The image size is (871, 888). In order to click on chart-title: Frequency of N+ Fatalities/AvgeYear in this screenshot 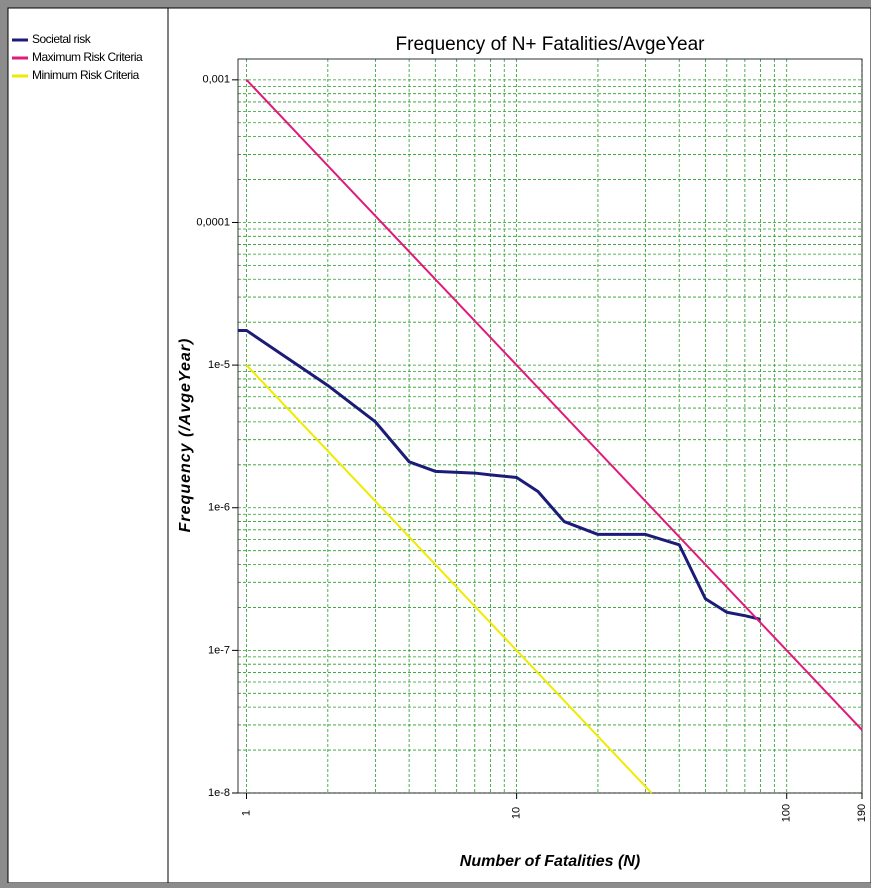, I will do `click(551, 44)`.